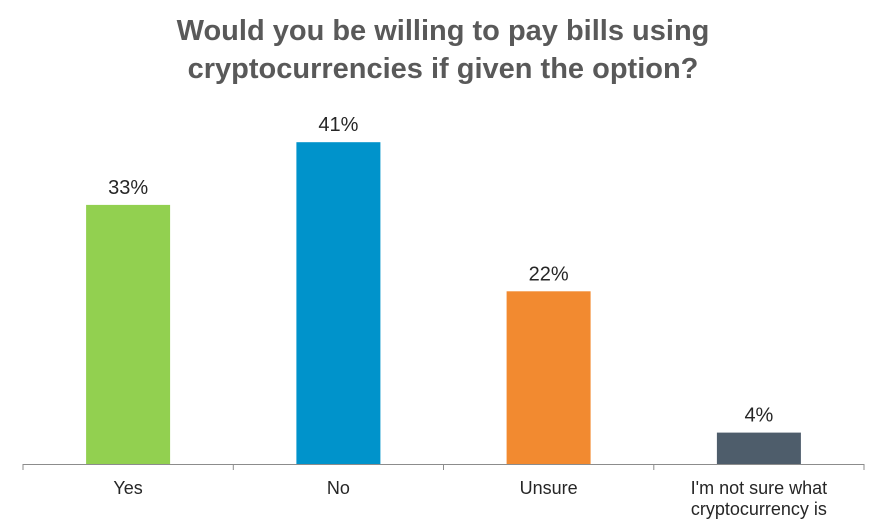 The width and height of the screenshot is (886, 531). I want to click on value-label-1: 41%, so click(338, 125).